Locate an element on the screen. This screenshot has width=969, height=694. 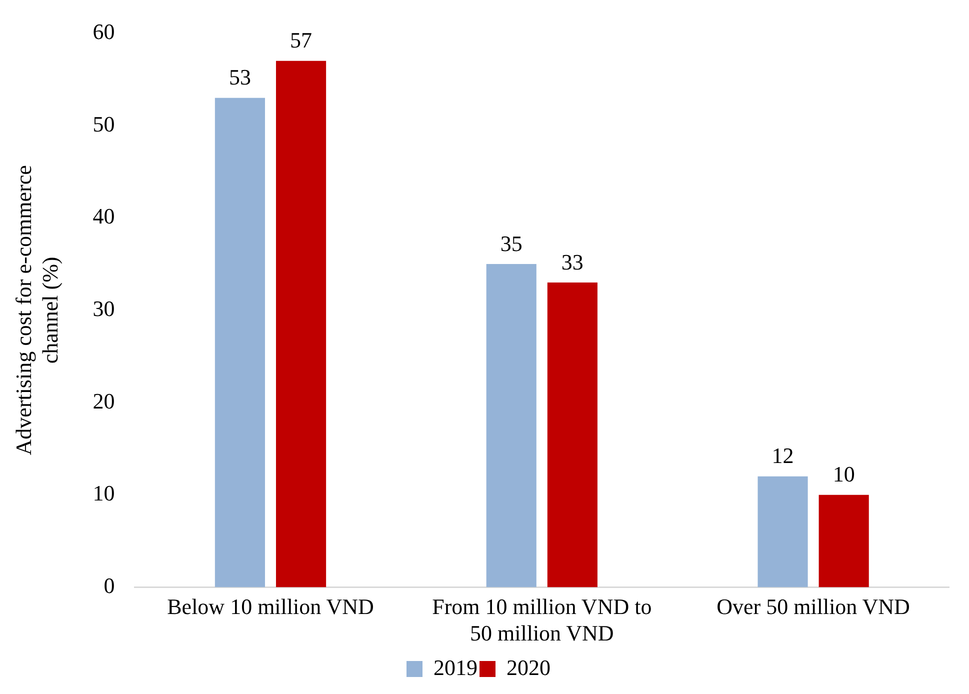
y-tick-label: 30 is located at coordinates (103, 308).